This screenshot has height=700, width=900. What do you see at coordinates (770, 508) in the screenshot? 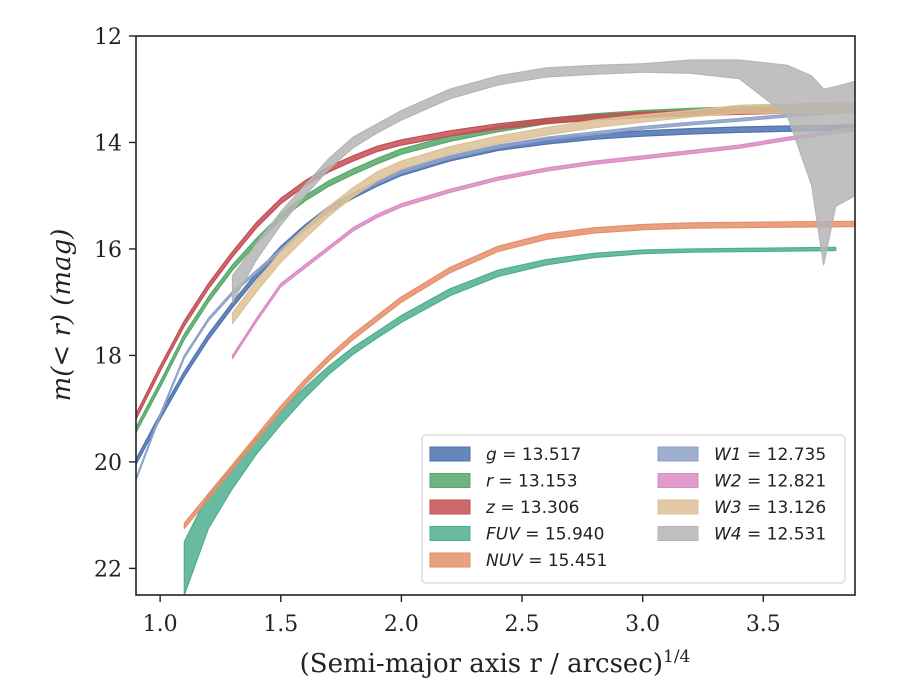
I see `legend-label-w3: W3 = 13.126` at bounding box center [770, 508].